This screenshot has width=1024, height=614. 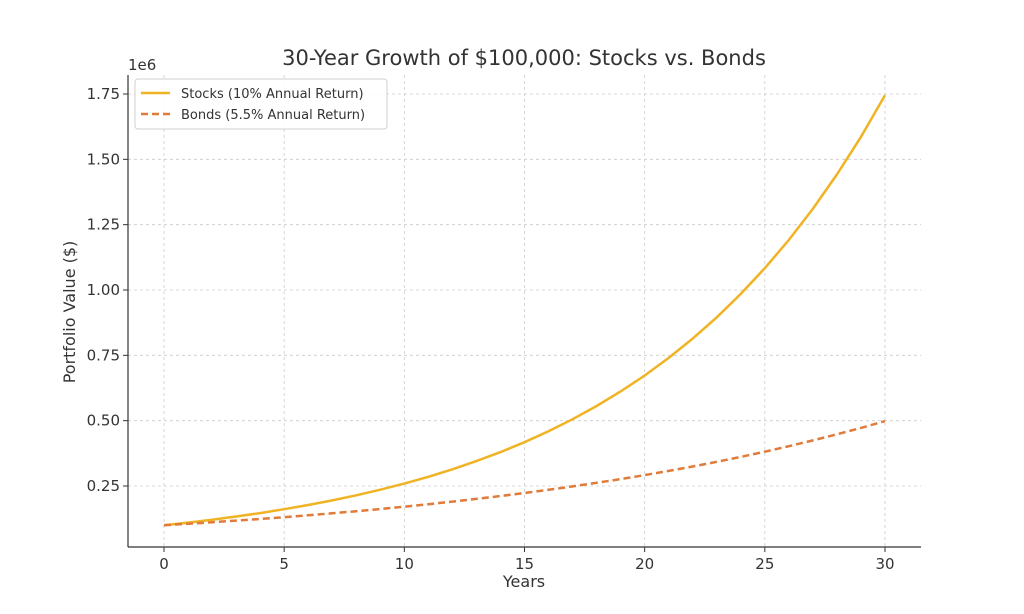 What do you see at coordinates (103, 225) in the screenshot?
I see `y-tick-label: 1.25` at bounding box center [103, 225].